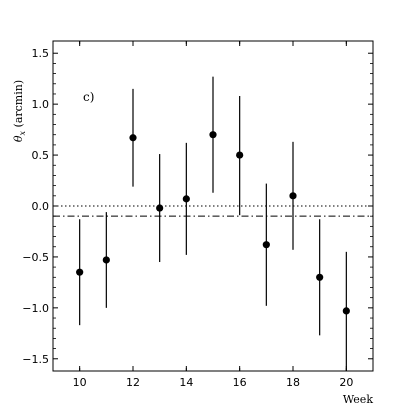 This screenshot has width=414, height=414. What do you see at coordinates (35, 308) in the screenshot?
I see `y-tick-label: −1.0` at bounding box center [35, 308].